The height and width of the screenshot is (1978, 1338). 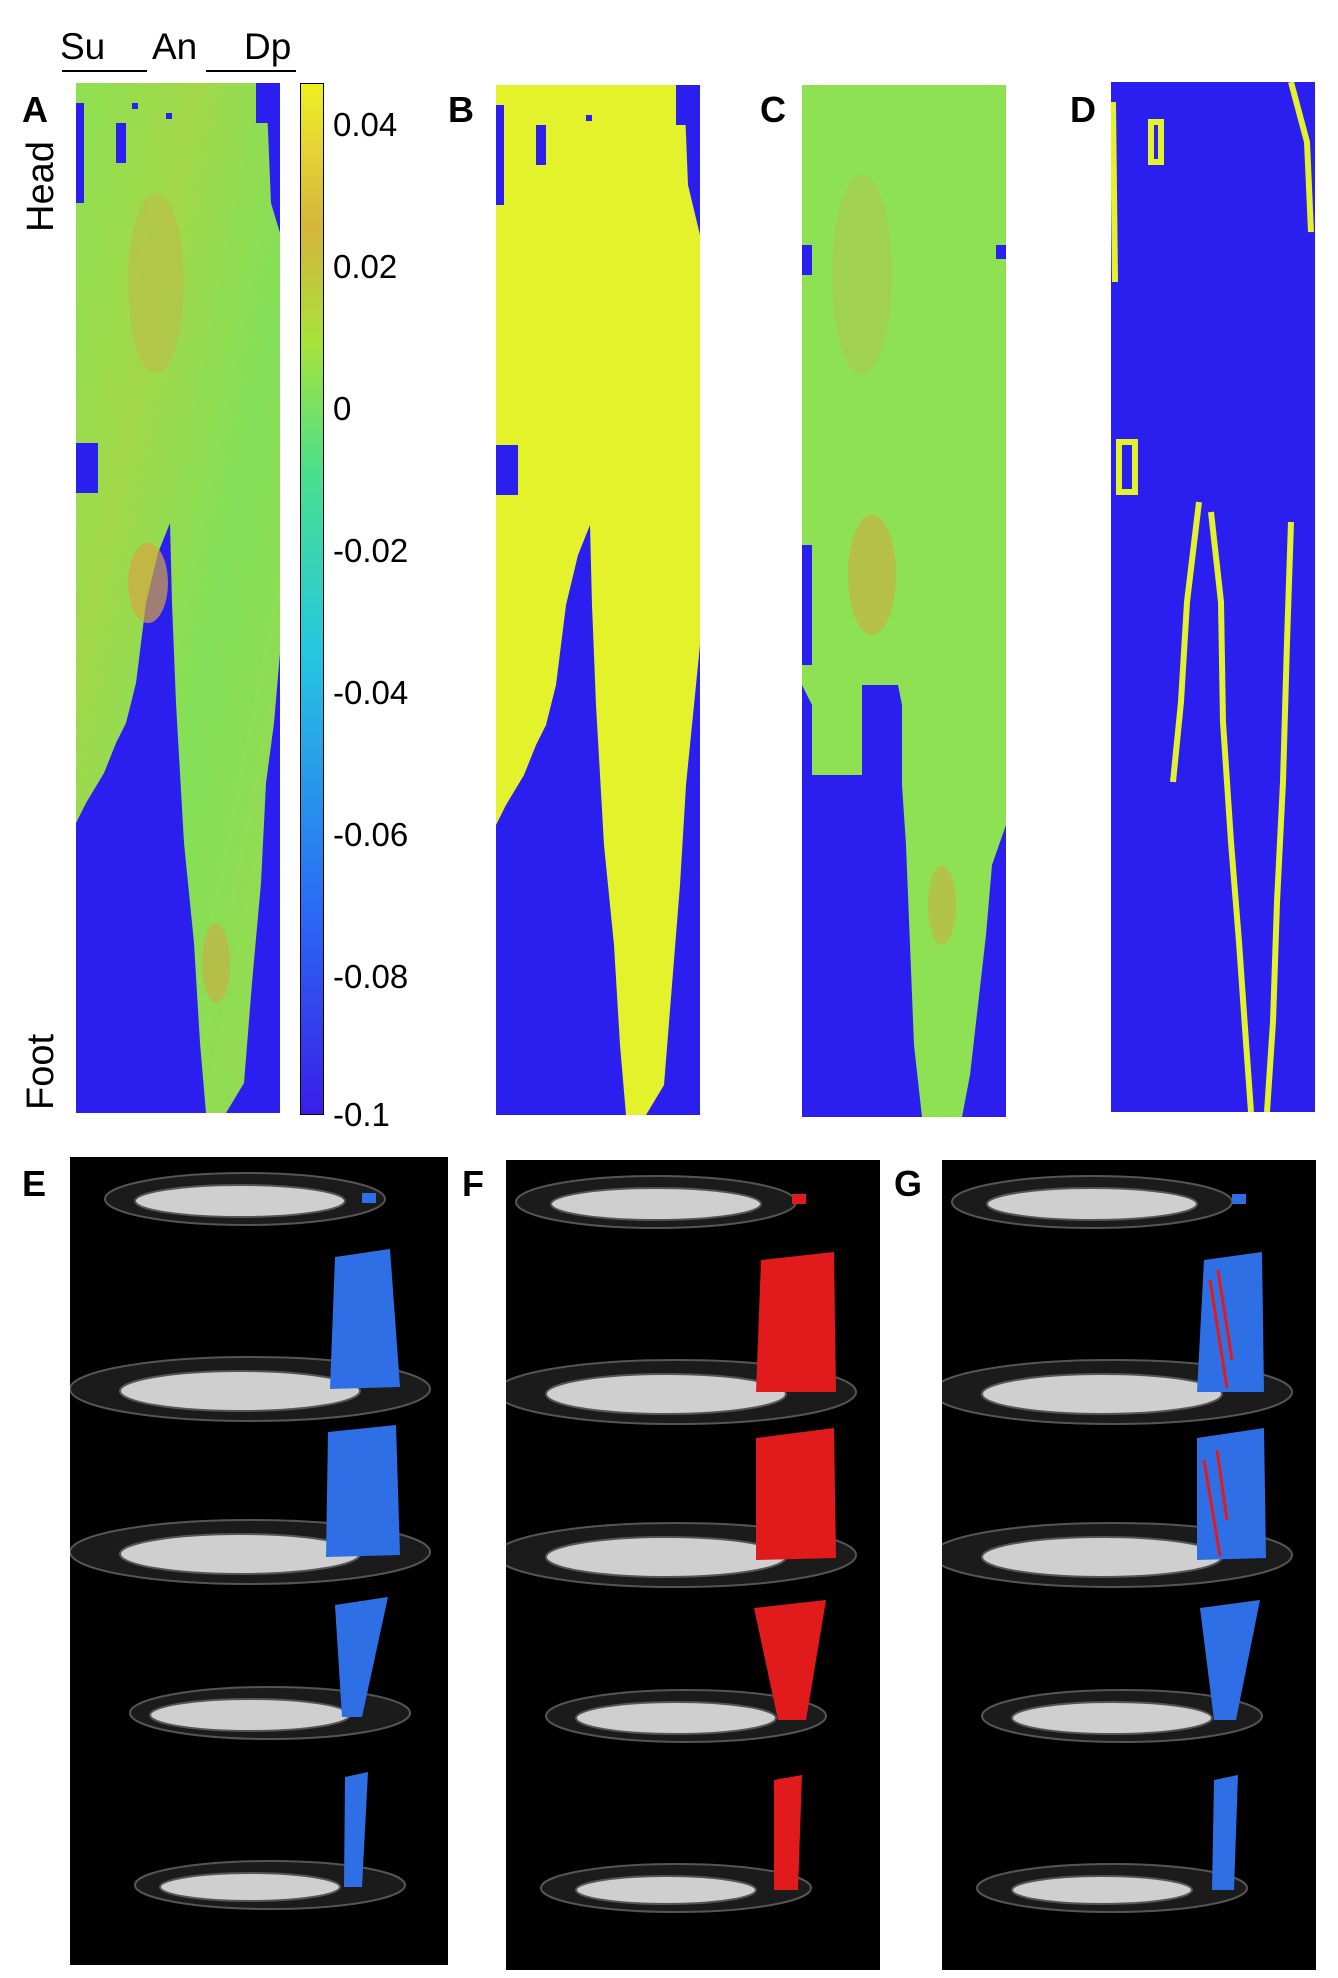 What do you see at coordinates (259, 1561) in the screenshot?
I see `tractography-render-e` at bounding box center [259, 1561].